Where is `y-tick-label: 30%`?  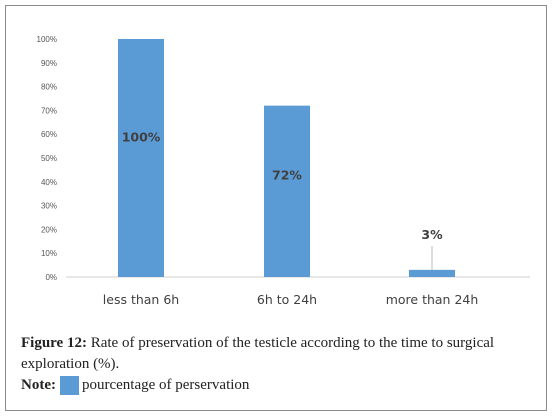
y-tick-label: 30% is located at coordinates (49, 206).